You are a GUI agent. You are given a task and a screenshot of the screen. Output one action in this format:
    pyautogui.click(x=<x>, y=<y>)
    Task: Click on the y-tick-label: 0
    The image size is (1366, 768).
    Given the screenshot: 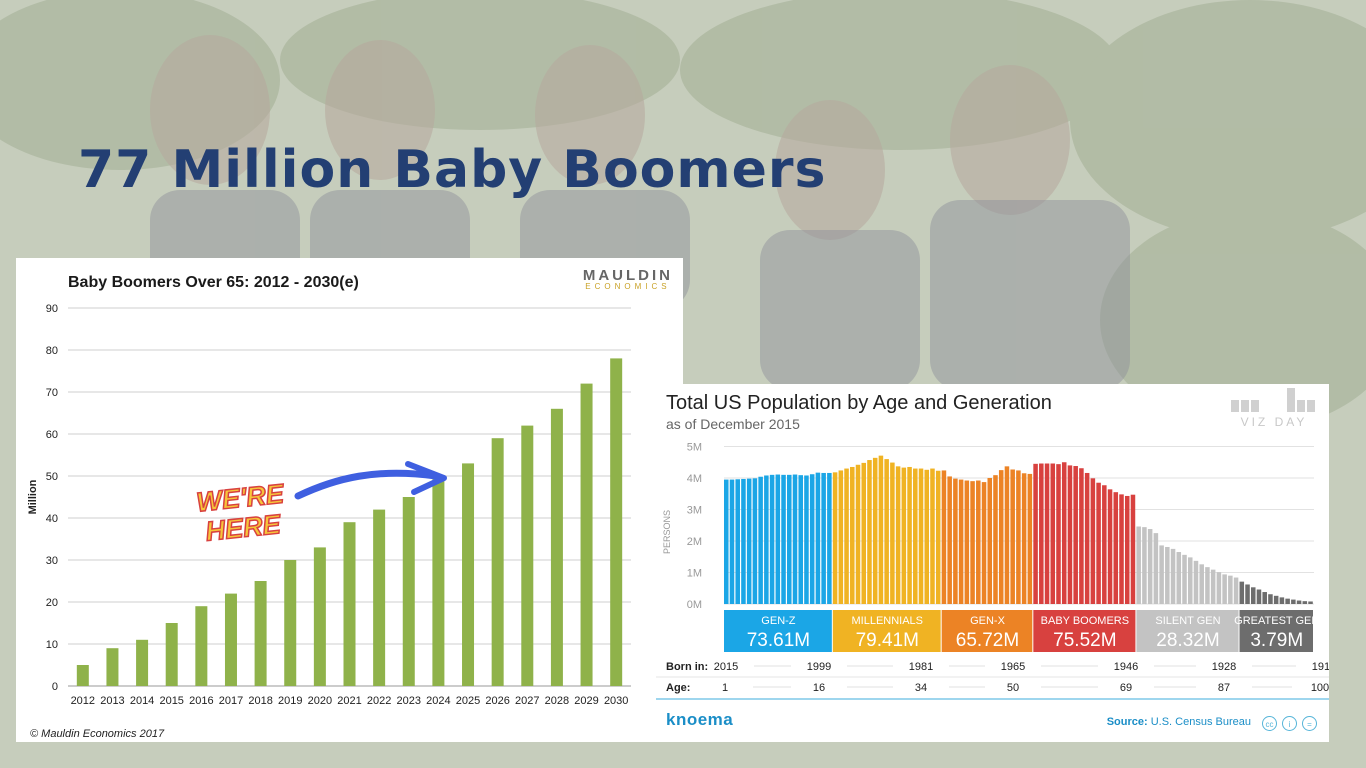 What is the action you would take?
    pyautogui.click(x=55, y=687)
    